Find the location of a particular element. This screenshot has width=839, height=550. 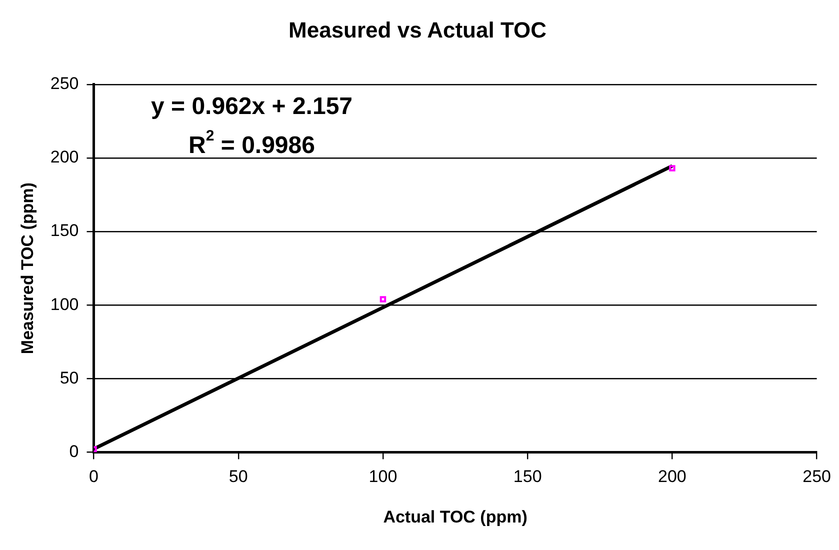

y-tick-label: 0 is located at coordinates (74, 451).